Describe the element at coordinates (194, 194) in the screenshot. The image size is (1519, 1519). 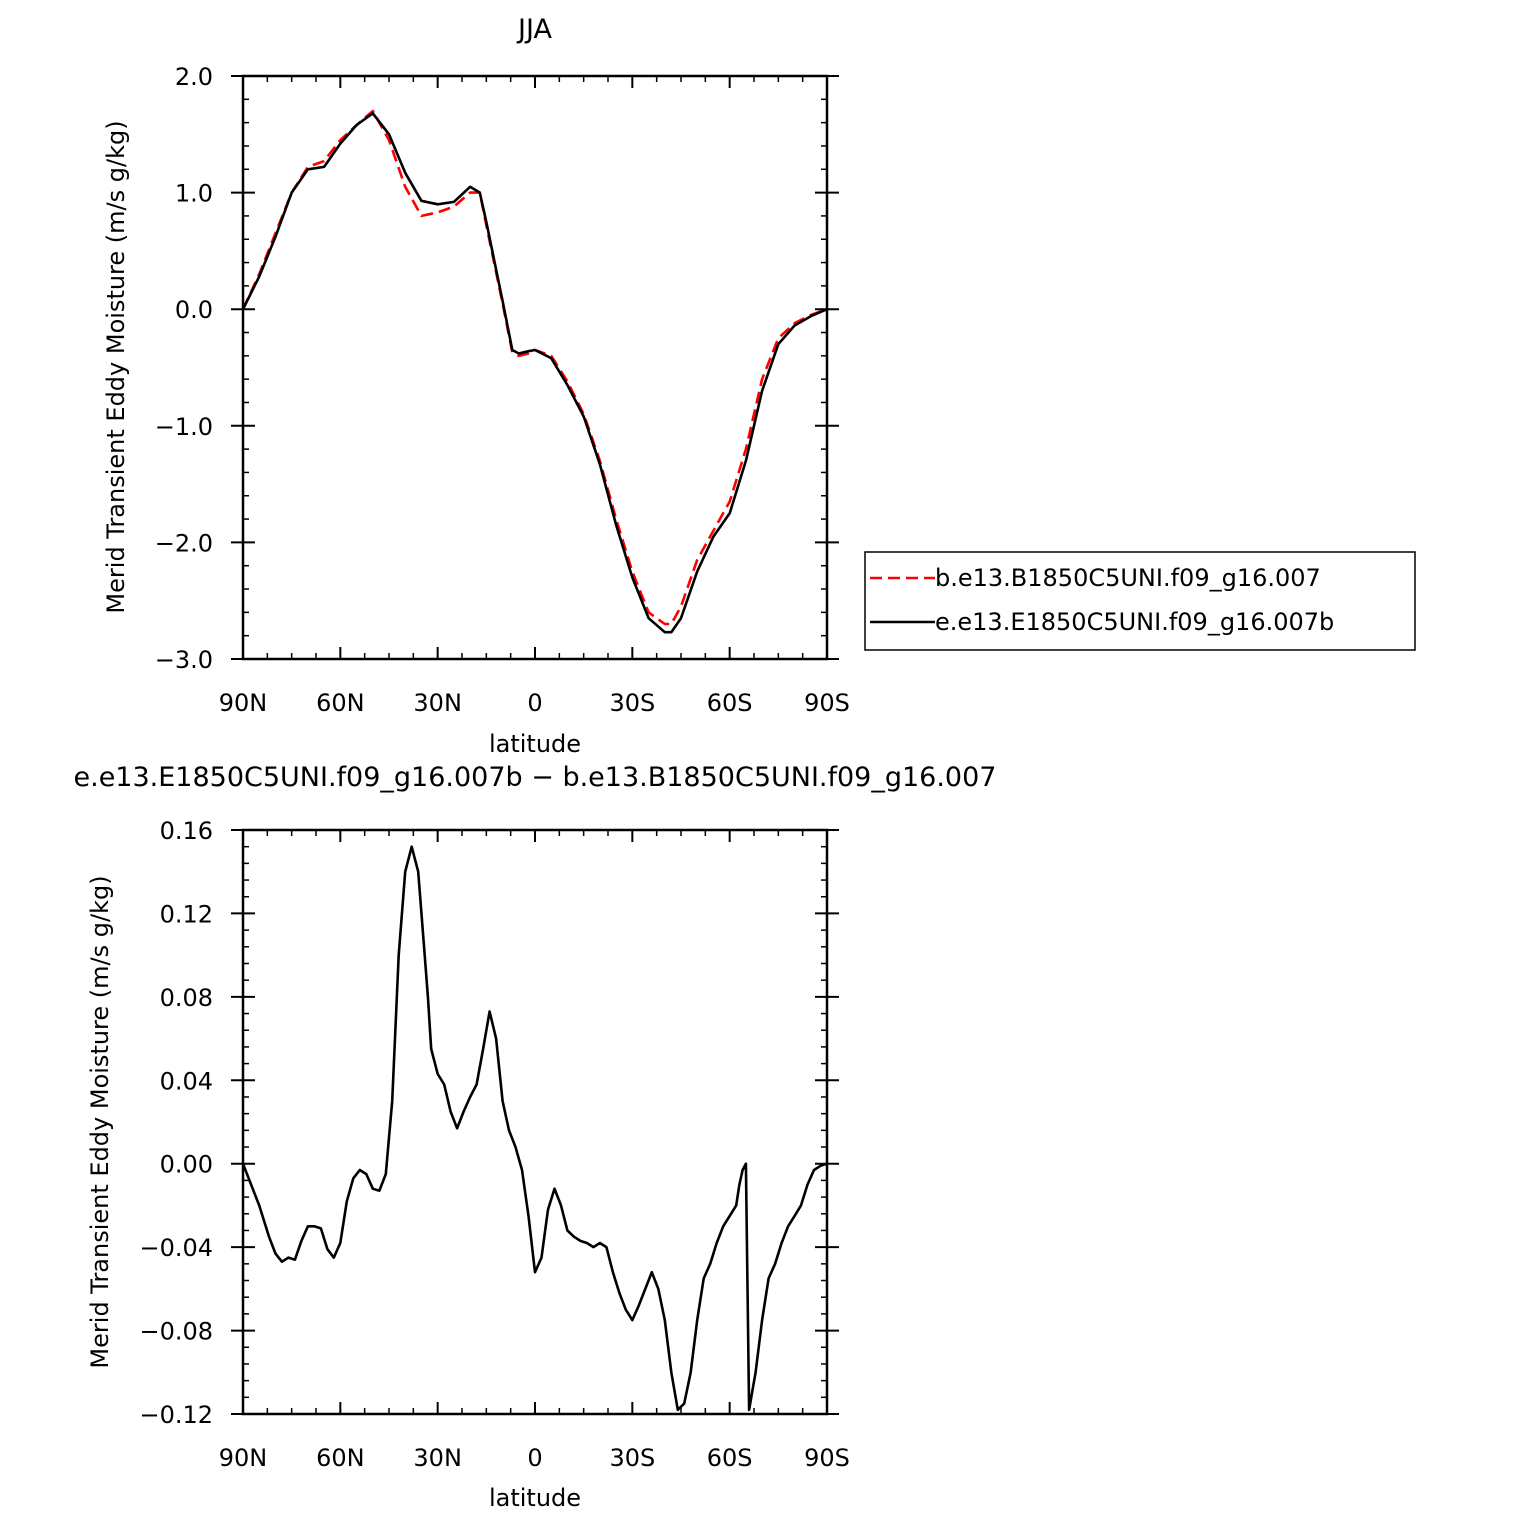
I see `top-panel-y-tick-label: 1.0` at that location.